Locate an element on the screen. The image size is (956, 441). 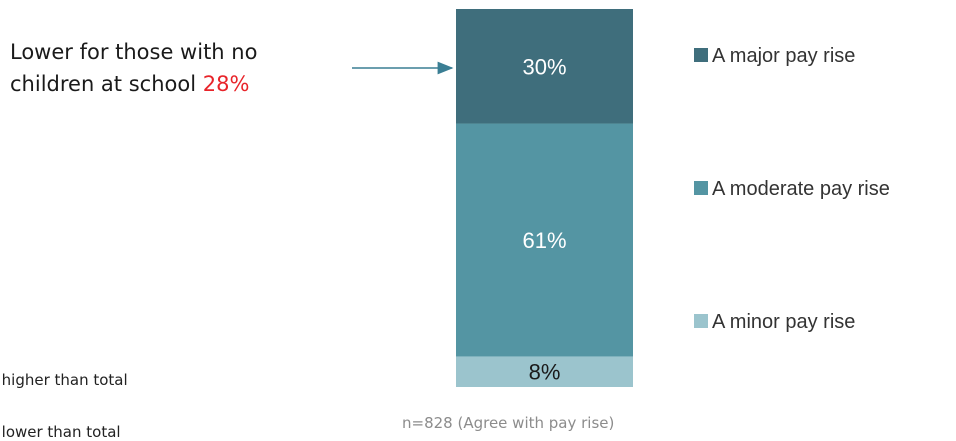
bar-value-label-2: 30% is located at coordinates (544, 66).